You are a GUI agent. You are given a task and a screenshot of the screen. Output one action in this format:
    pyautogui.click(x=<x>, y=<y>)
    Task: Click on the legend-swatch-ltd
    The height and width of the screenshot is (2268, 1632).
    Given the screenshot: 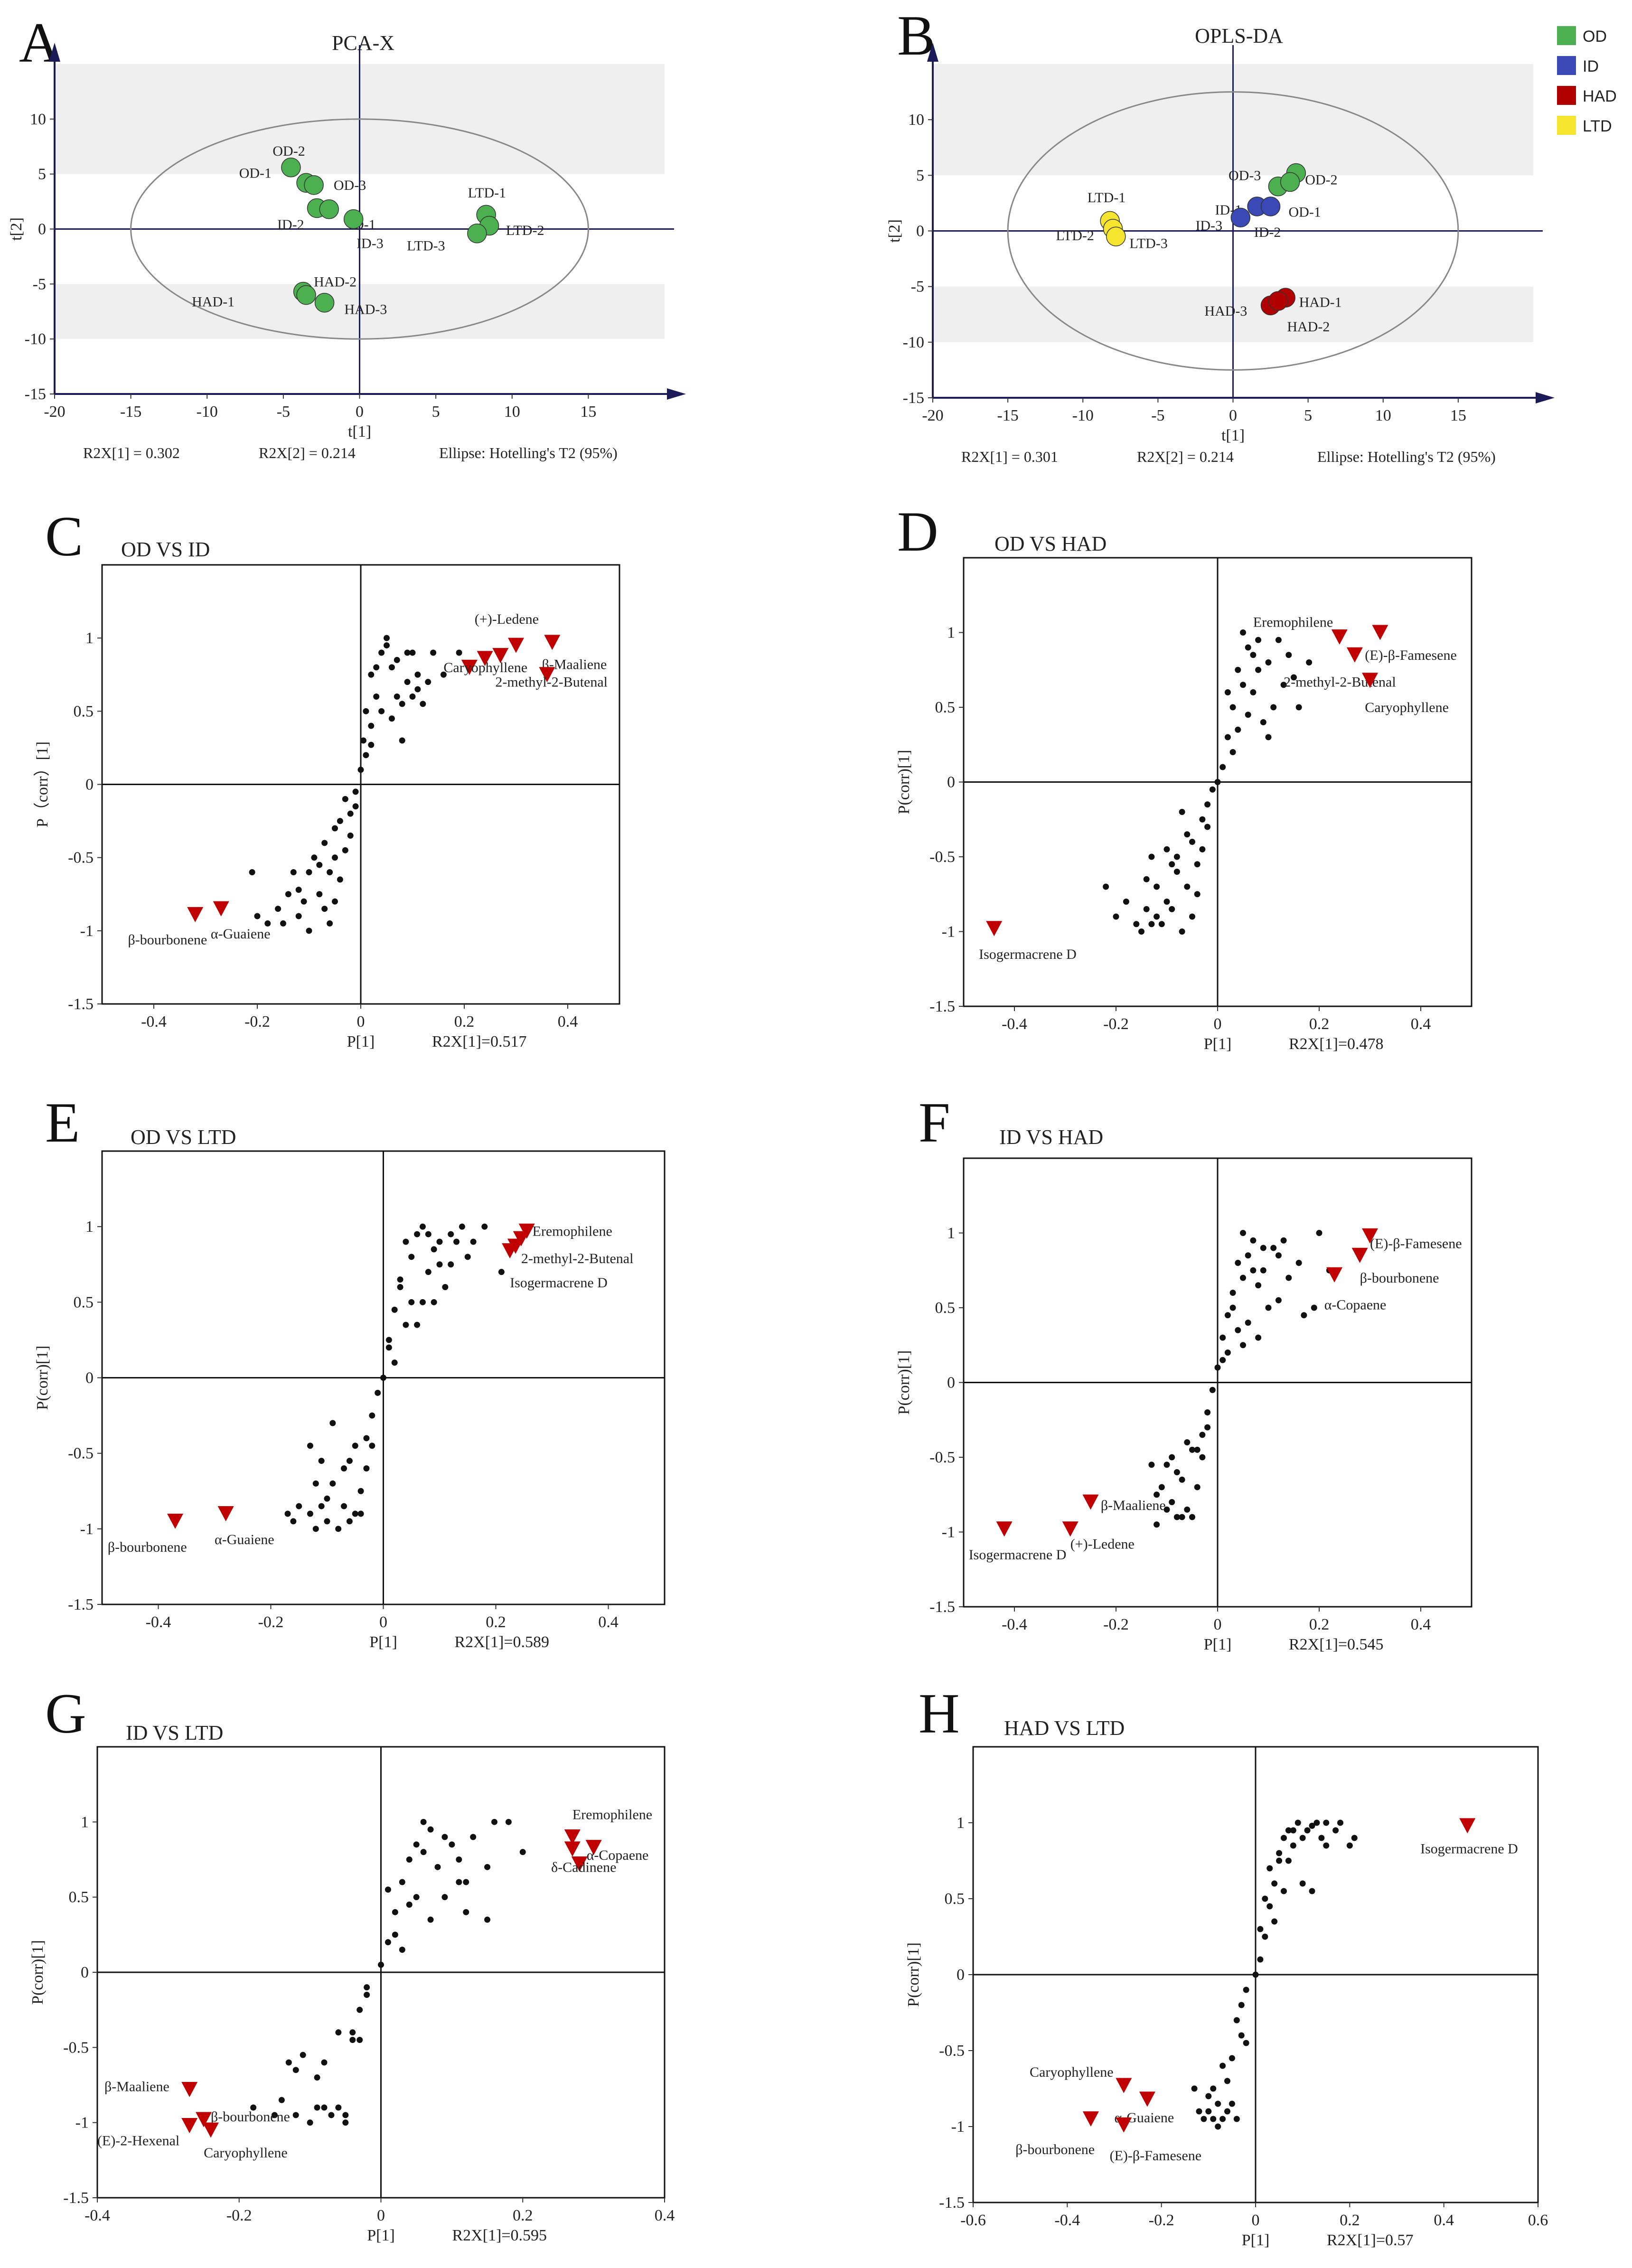 What is the action you would take?
    pyautogui.click(x=1566, y=125)
    